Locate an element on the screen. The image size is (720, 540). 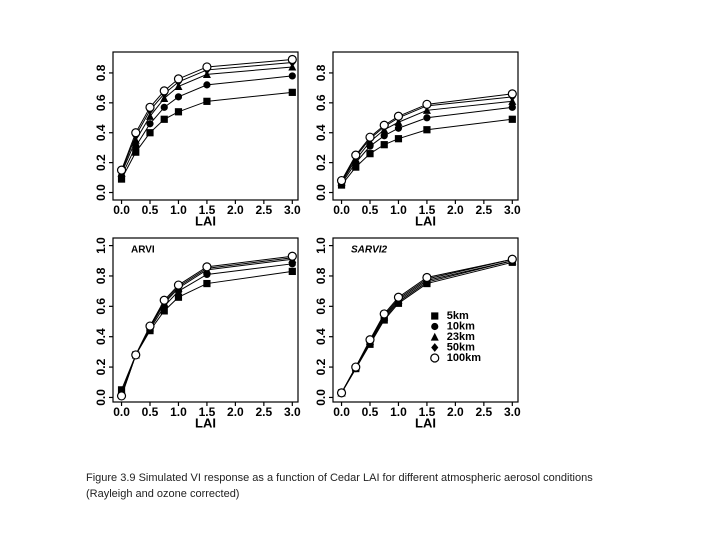
legend-label: 100km is located at coordinates (464, 358).